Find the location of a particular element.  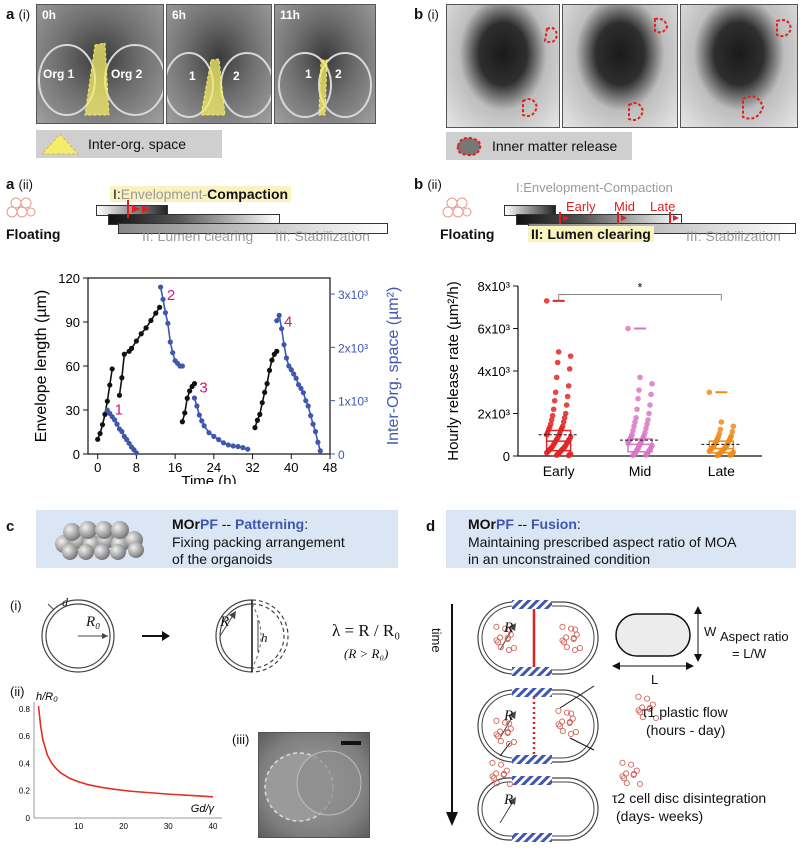

y-tick-label: 60 is located at coordinates (73, 366).